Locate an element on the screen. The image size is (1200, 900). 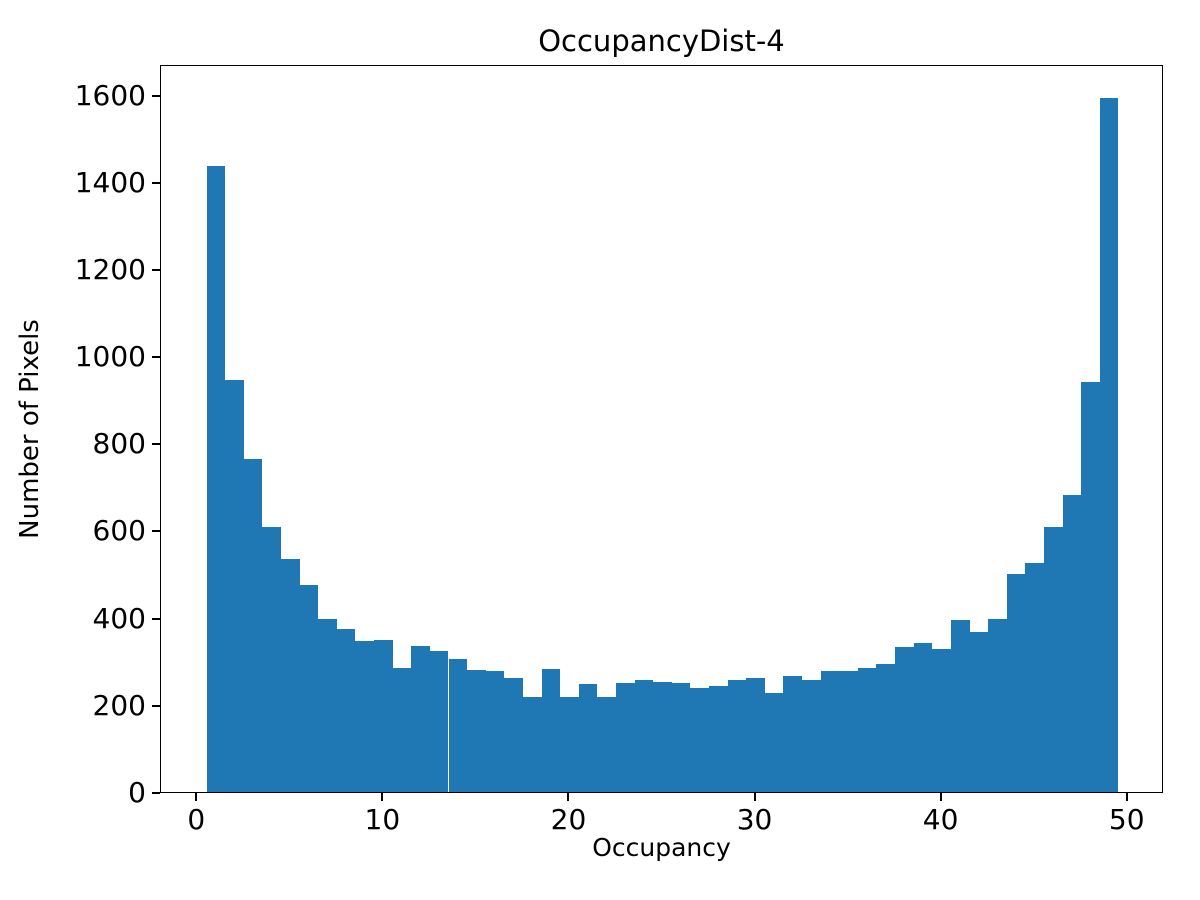
y-tick-label: 600 is located at coordinates (119, 531).